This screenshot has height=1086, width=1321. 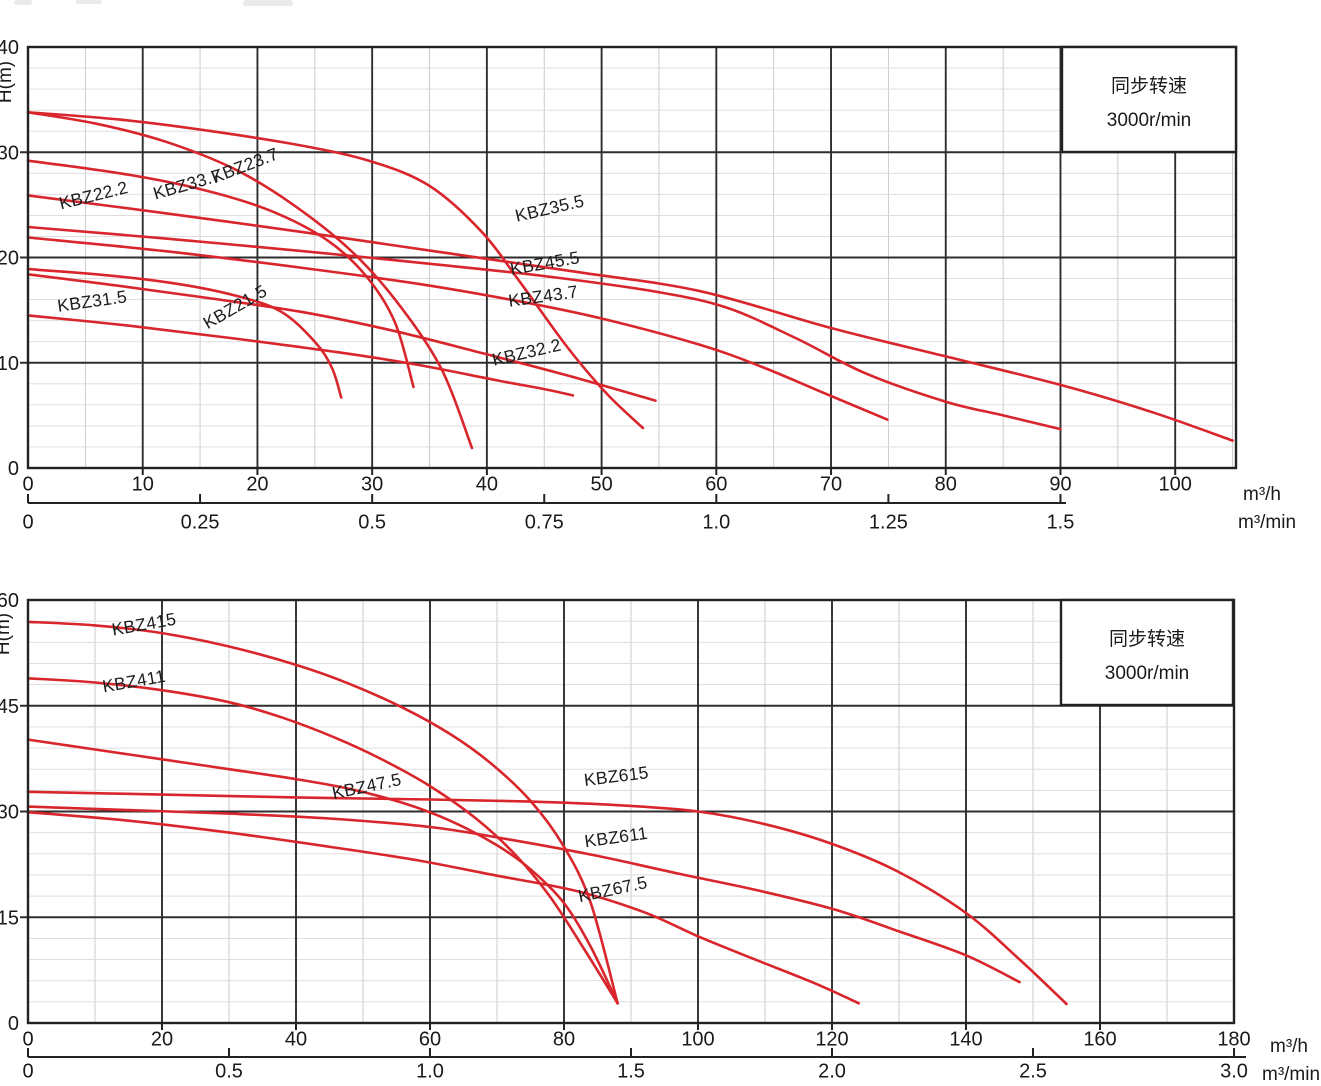 What do you see at coordinates (1099, 1040) in the screenshot?
I see `x-tick-label: 160` at bounding box center [1099, 1040].